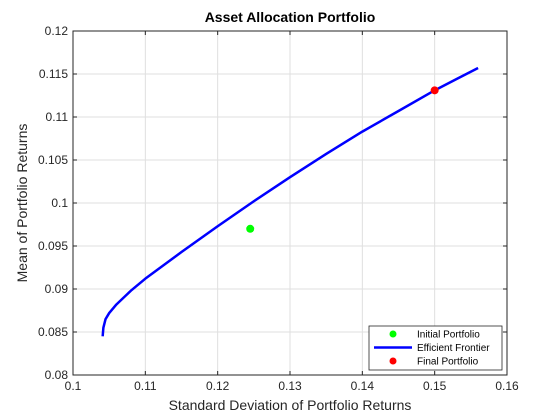 This screenshot has width=560, height=420. Describe the element at coordinates (53, 74) in the screenshot. I see `y-tick-label: 0.115` at that location.